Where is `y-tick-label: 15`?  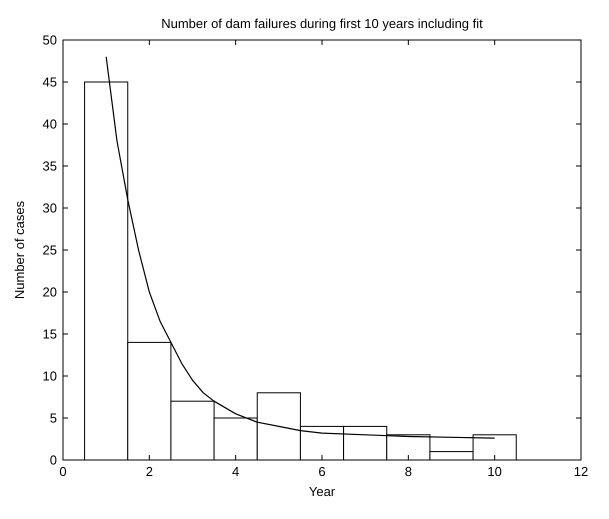
y-tick-label: 15 is located at coordinates (49, 334).